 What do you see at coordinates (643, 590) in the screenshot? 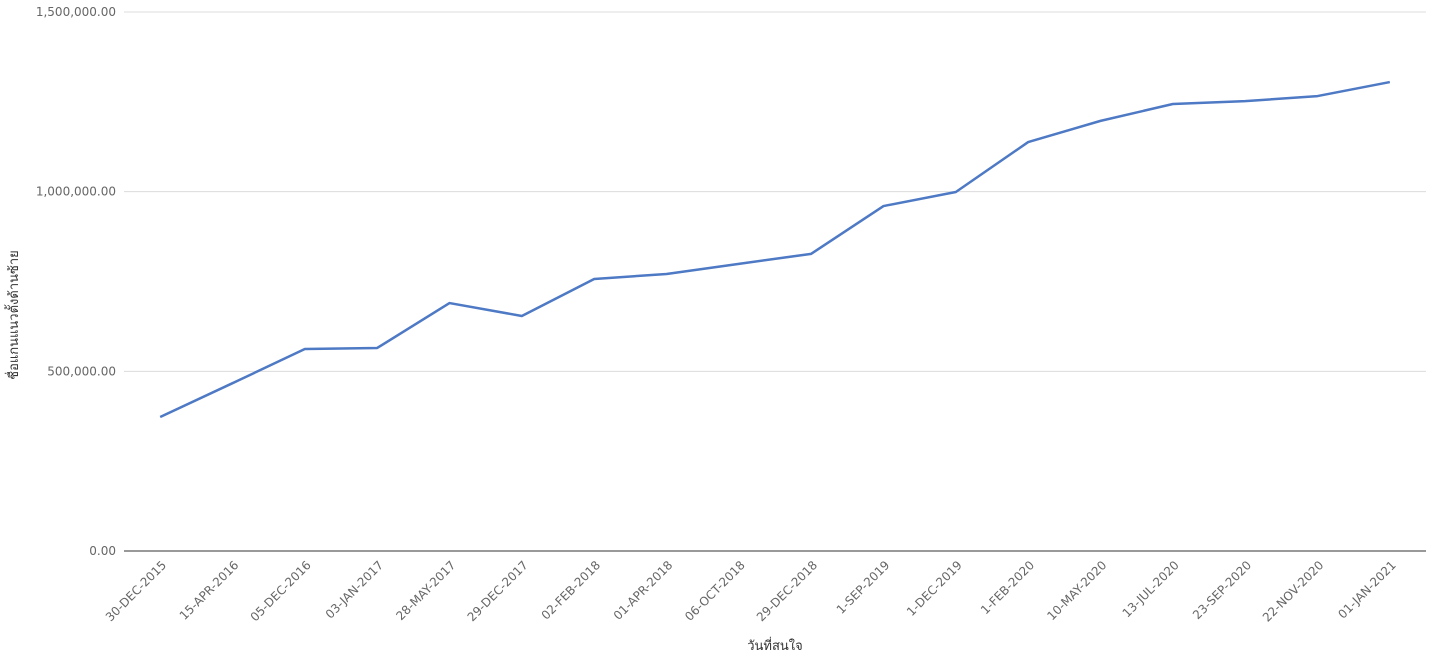
I see `x-tick-label: 01-APR-2018` at bounding box center [643, 590].